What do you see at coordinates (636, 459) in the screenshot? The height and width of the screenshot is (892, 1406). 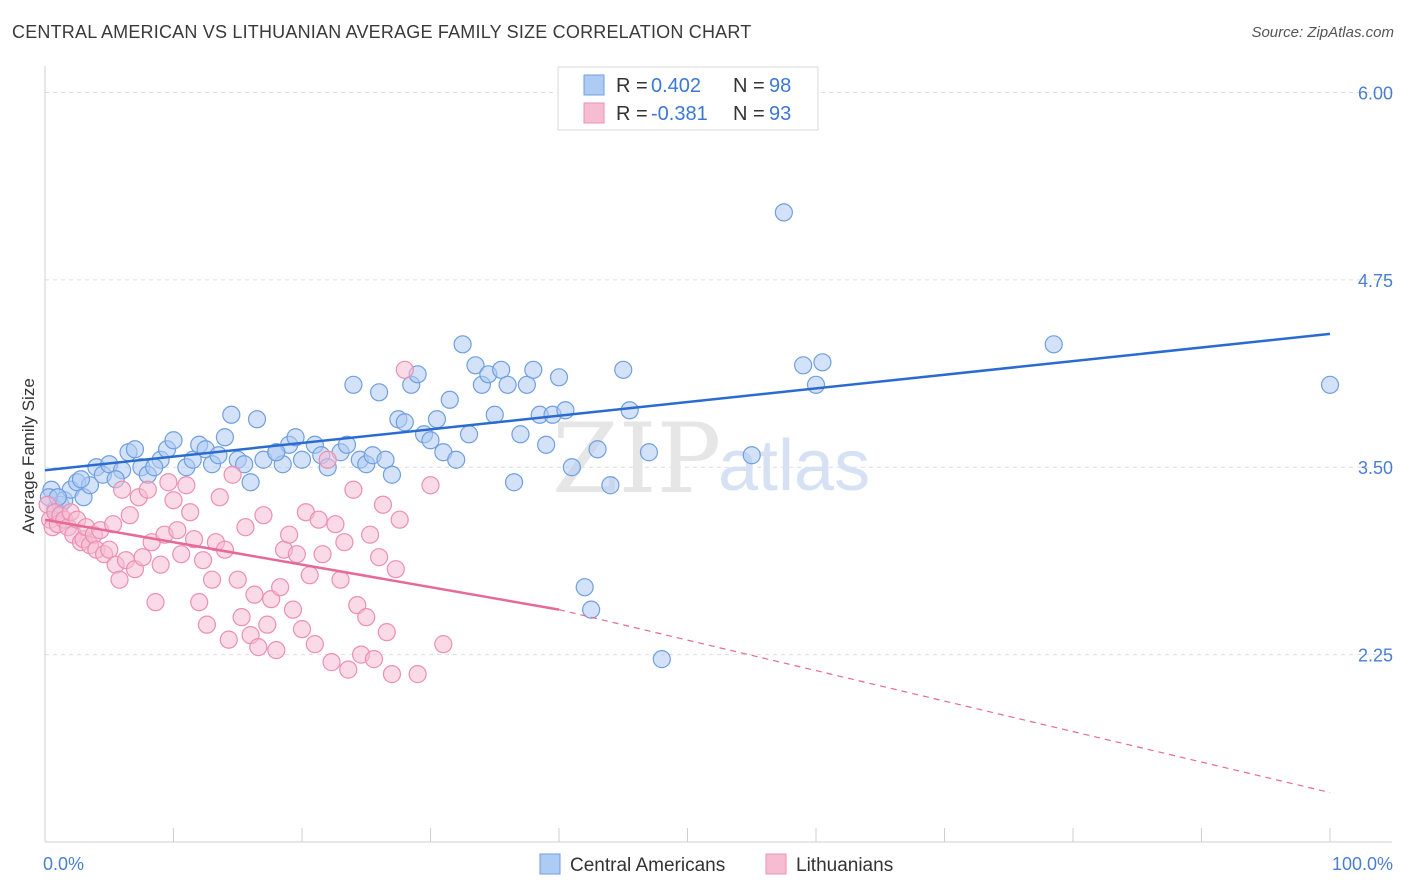 I see `watermark-zip: ZIP` at bounding box center [636, 459].